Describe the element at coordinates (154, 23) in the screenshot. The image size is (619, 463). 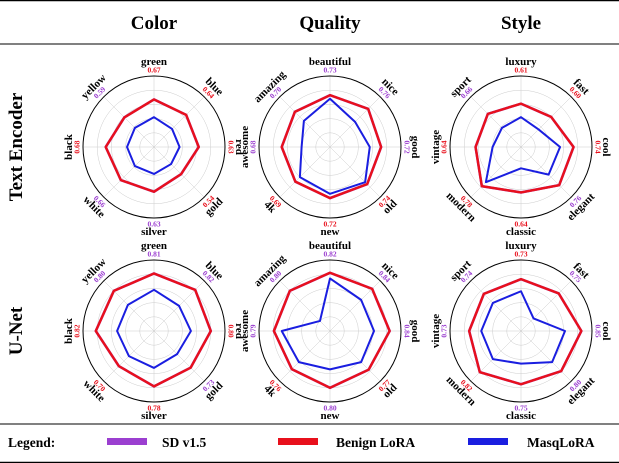
I see `column-header-color: Color` at that location.